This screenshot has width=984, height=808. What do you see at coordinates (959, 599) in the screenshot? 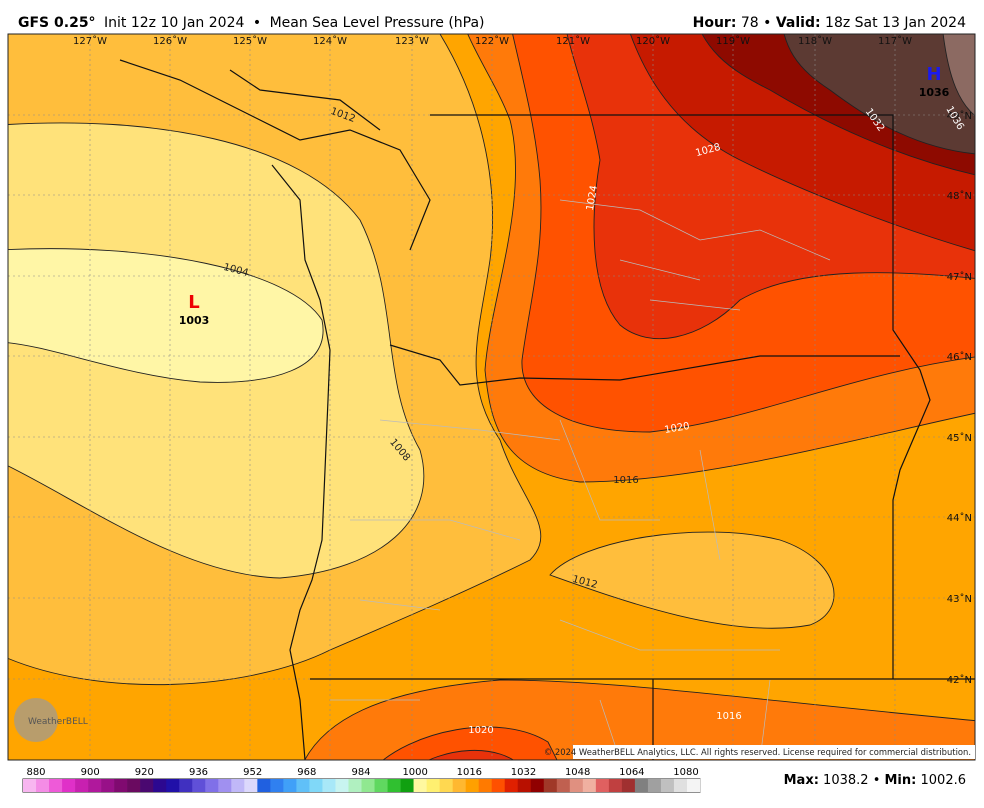
I see `lat-label: 43˚N` at bounding box center [959, 599].